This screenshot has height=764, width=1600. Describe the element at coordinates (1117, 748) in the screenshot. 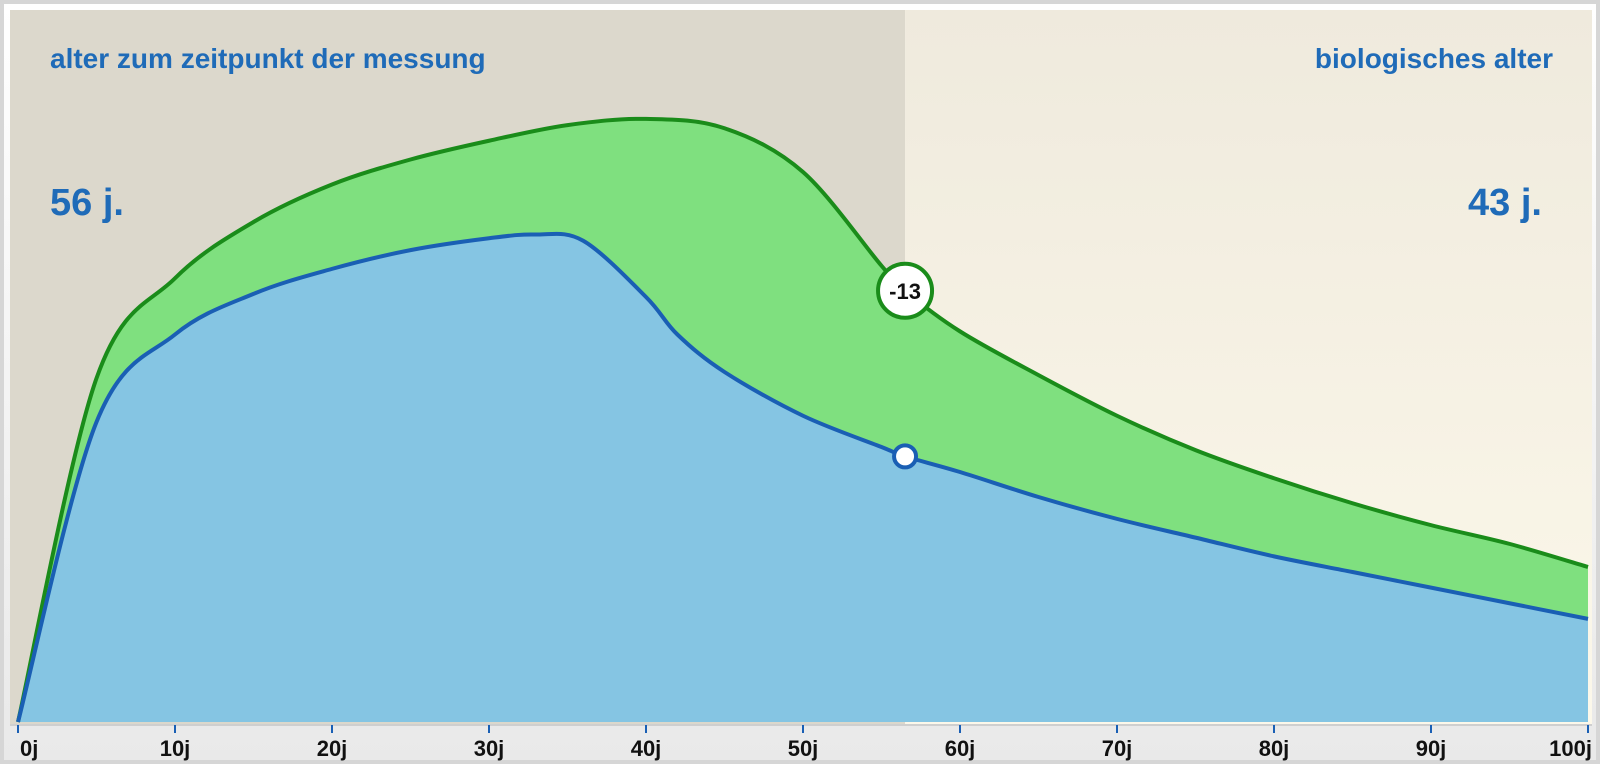

I see `x-tick-label: 70j` at that location.